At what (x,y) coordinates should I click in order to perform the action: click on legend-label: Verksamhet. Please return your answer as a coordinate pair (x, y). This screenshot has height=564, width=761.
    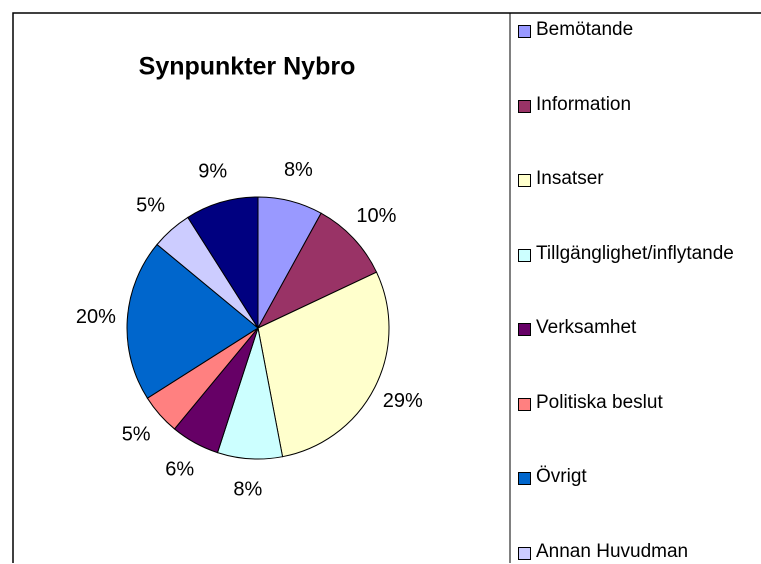
    Looking at the image, I should click on (586, 327).